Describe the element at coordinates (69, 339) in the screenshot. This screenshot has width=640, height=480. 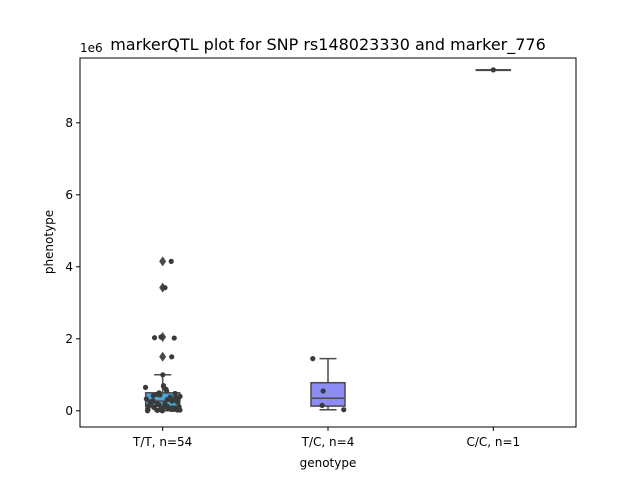
I see `y-tick-label: 2` at that location.